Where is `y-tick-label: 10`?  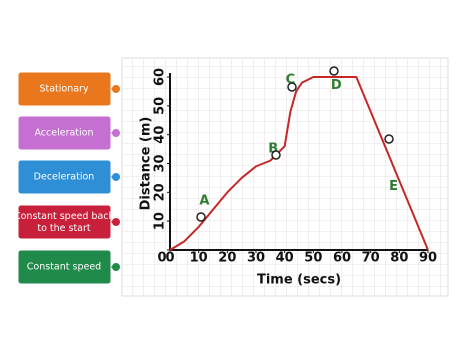
y-tick-label: 10 is located at coordinates (160, 221).